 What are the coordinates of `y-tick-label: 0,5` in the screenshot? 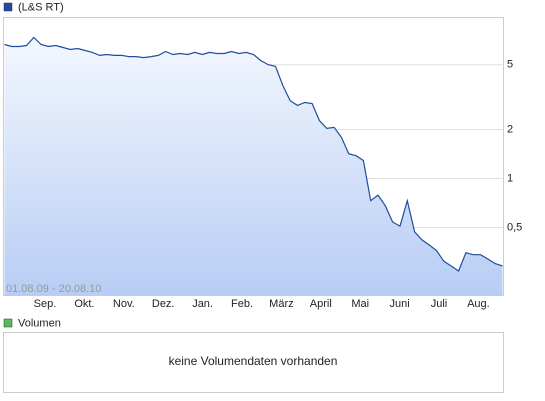 It's located at (514, 227).